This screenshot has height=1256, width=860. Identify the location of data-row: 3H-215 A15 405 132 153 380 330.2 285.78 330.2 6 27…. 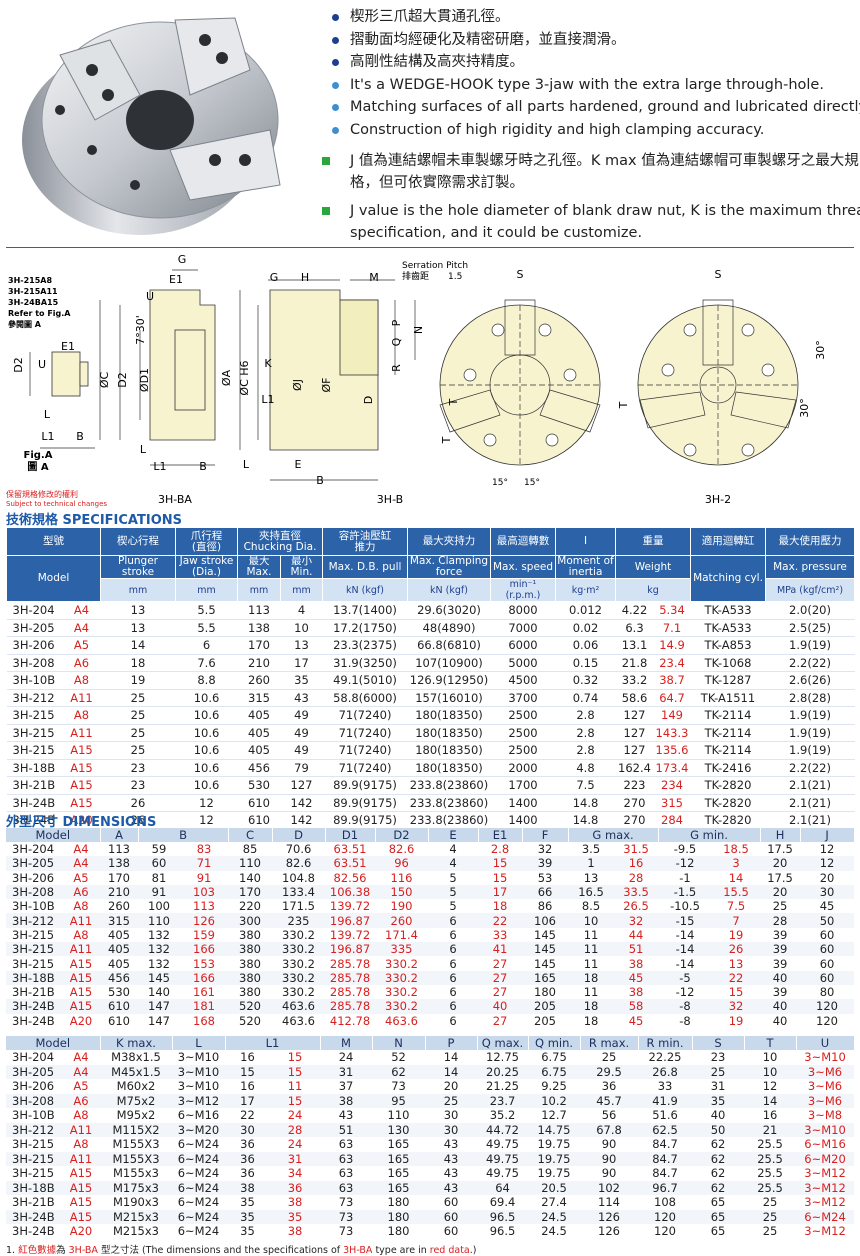
(430, 963).